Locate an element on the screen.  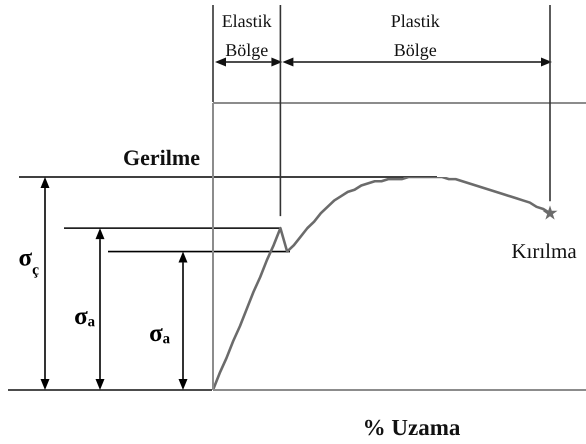
y-axis-title: Gerilme is located at coordinates (161, 157).